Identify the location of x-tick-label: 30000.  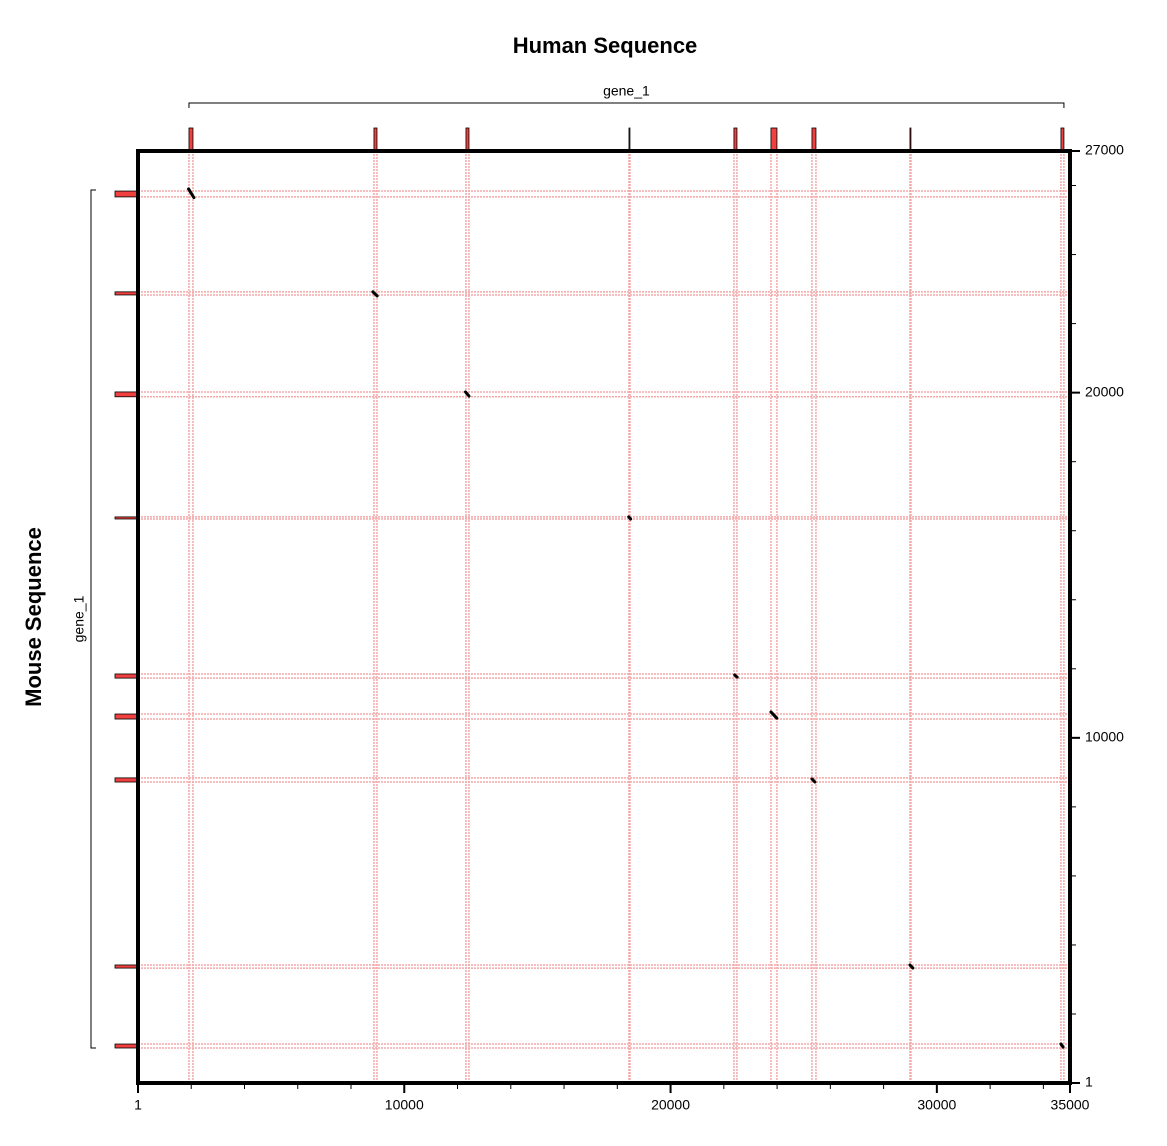
(936, 1105).